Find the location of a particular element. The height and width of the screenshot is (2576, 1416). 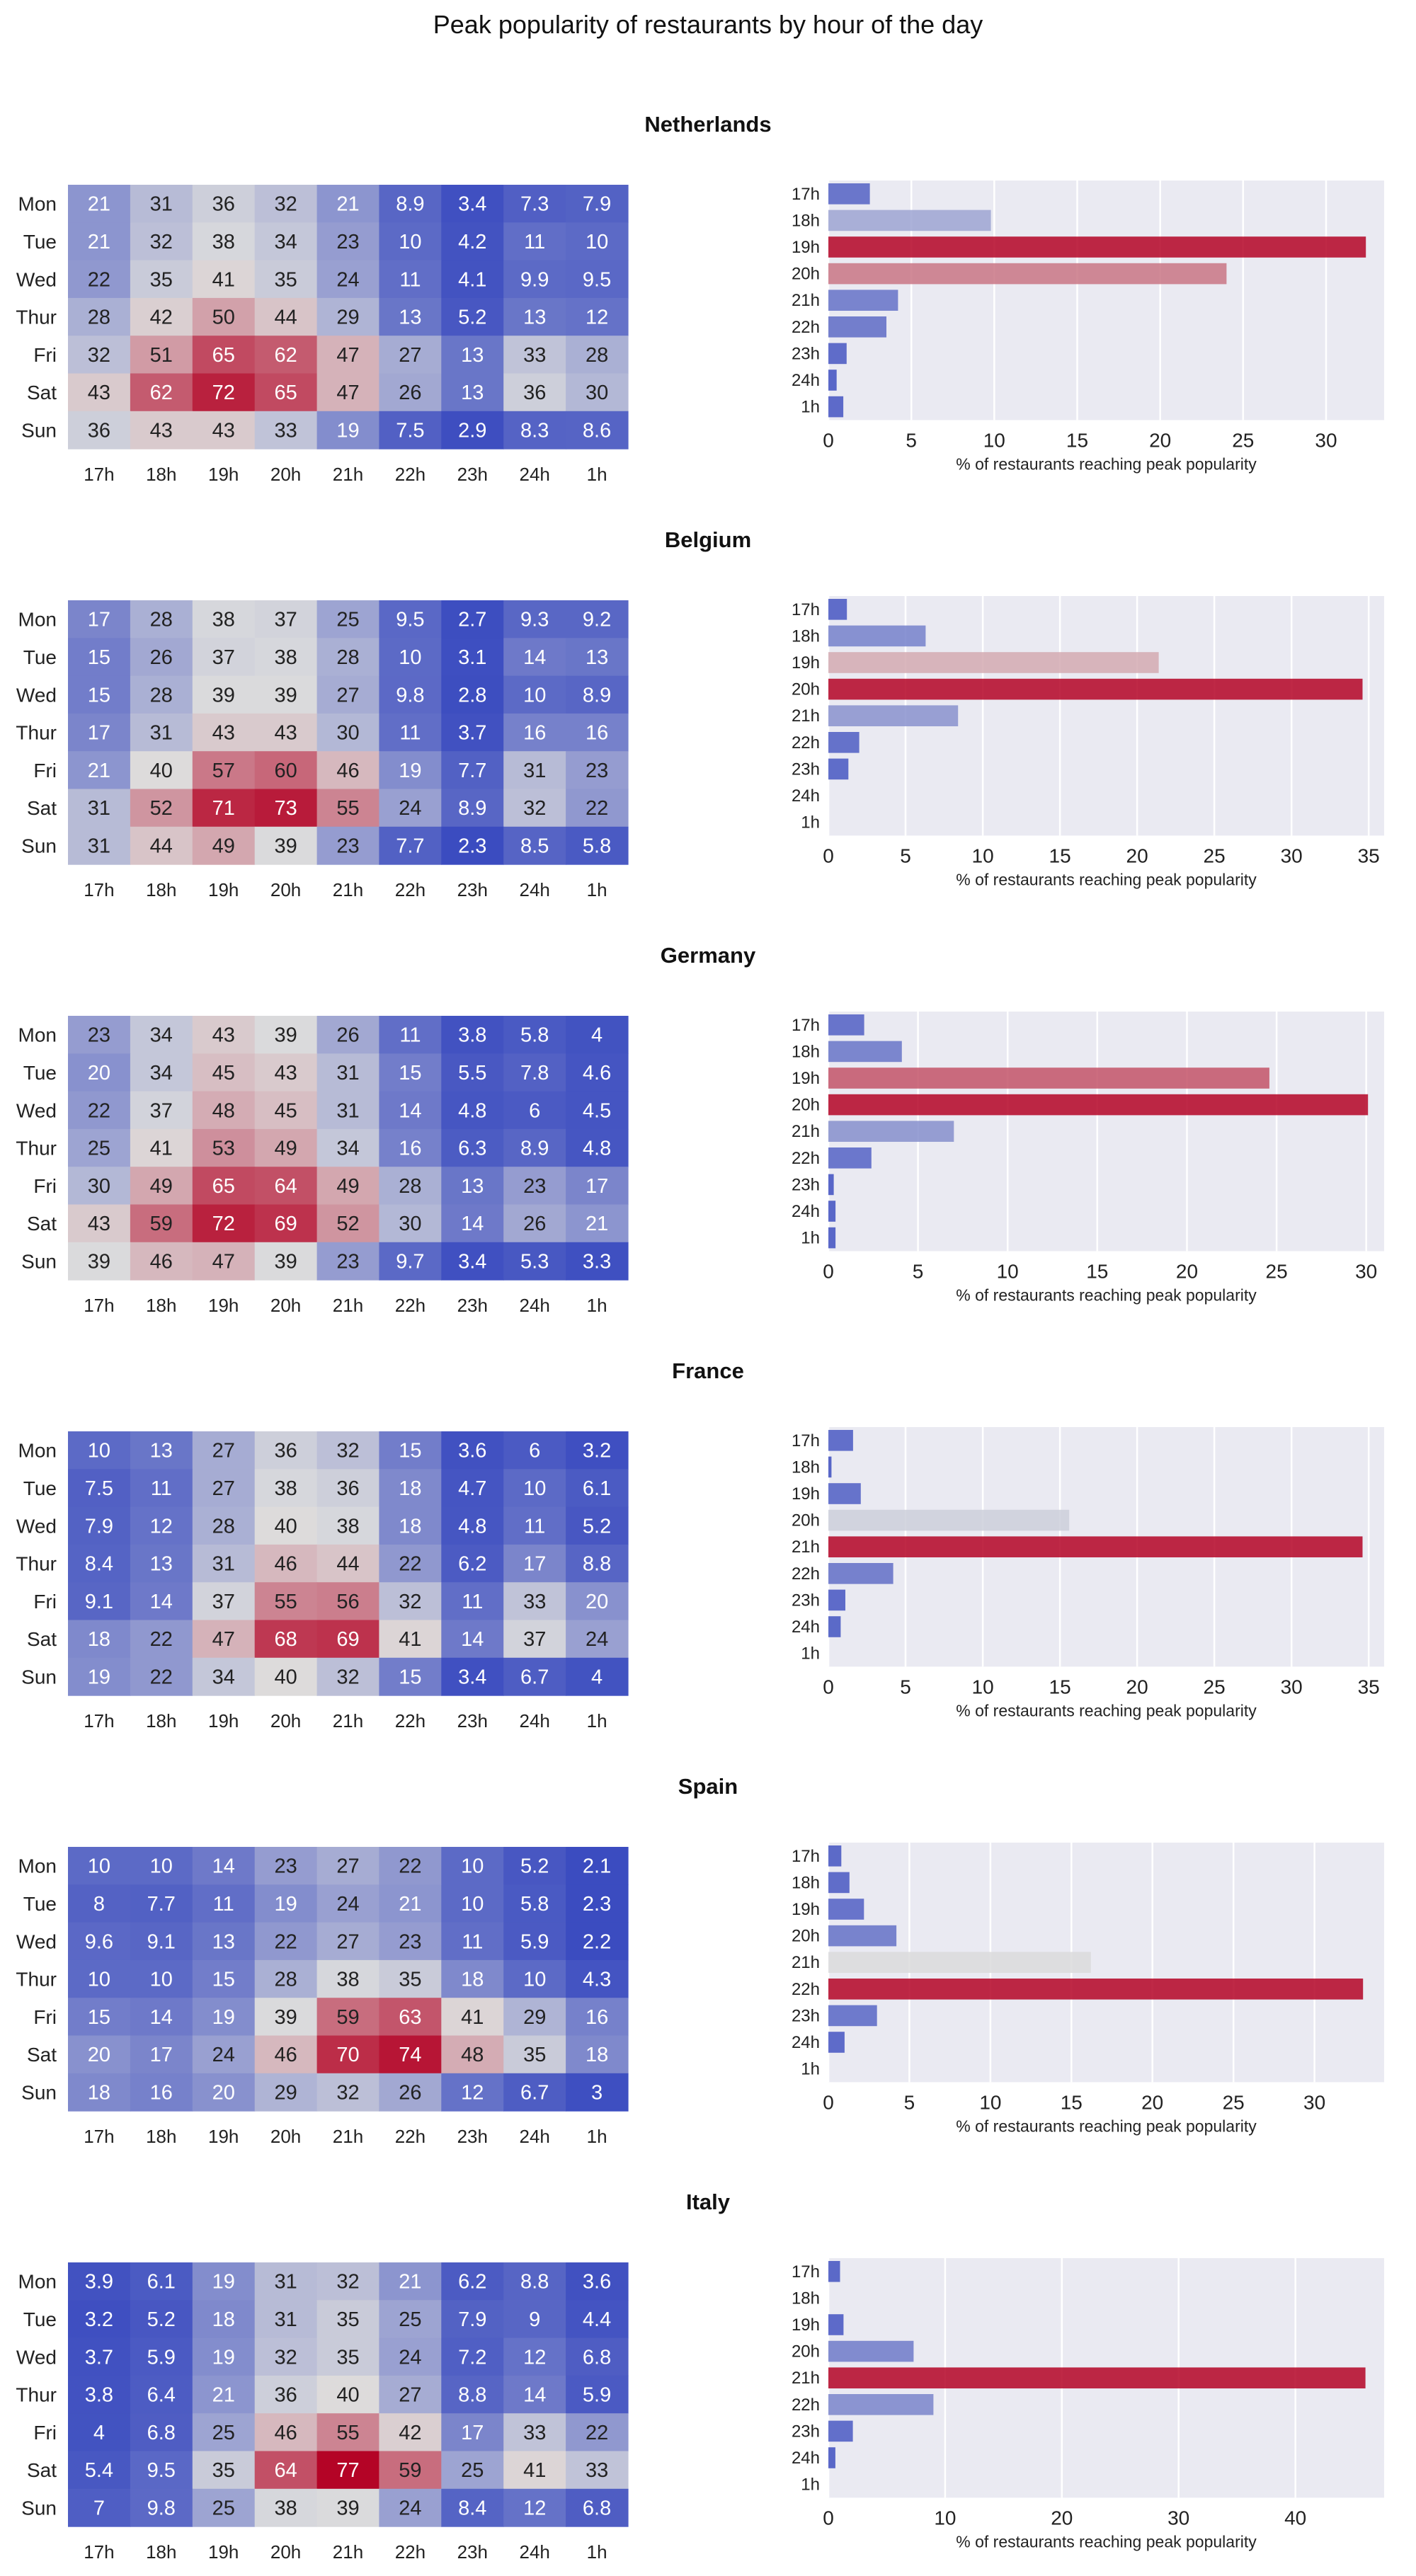

heatmap-cell-label: 43 is located at coordinates (285, 1073).